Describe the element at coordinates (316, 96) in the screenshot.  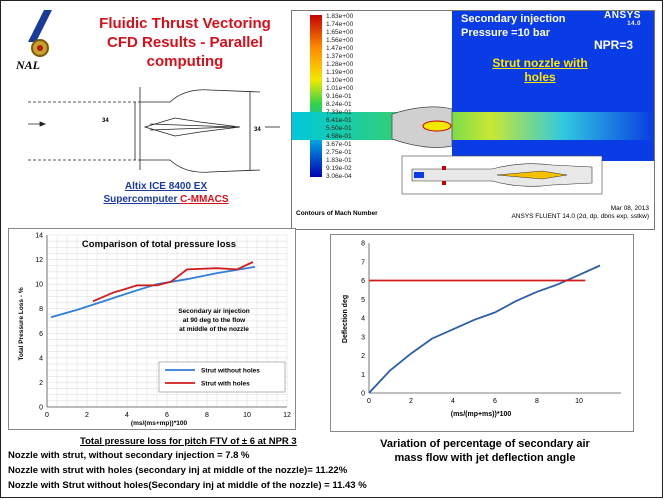
I see `colorbar` at that location.